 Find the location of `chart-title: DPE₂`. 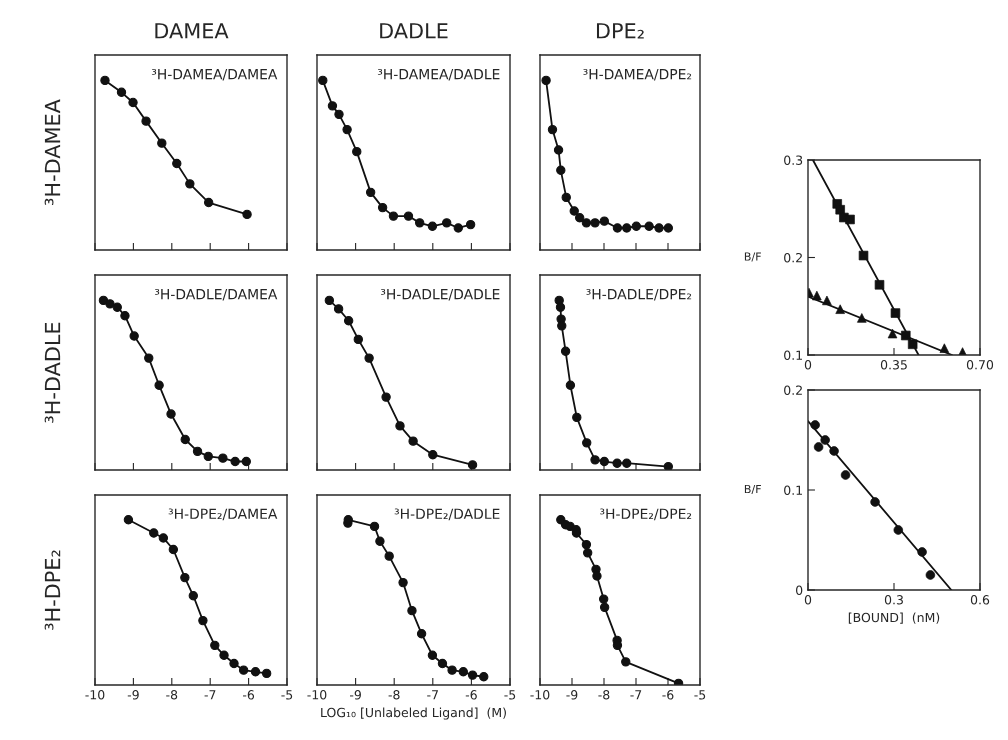

chart-title: DPE₂ is located at coordinates (620, 31).